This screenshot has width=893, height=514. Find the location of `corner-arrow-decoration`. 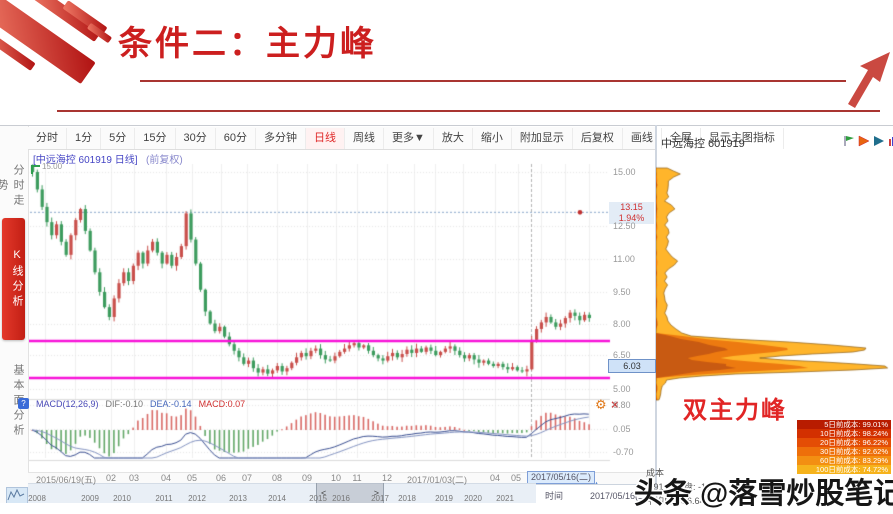

corner-arrow-decoration is located at coordinates (869, 80).